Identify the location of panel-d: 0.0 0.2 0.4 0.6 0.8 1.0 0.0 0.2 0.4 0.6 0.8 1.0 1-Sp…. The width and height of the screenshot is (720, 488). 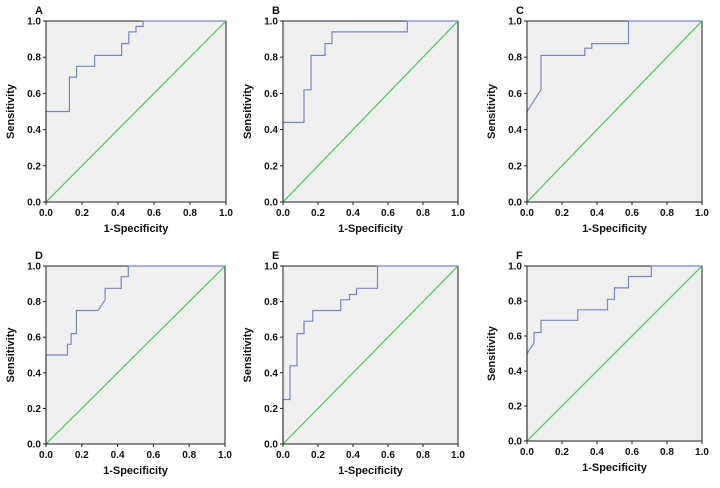
(118, 363).